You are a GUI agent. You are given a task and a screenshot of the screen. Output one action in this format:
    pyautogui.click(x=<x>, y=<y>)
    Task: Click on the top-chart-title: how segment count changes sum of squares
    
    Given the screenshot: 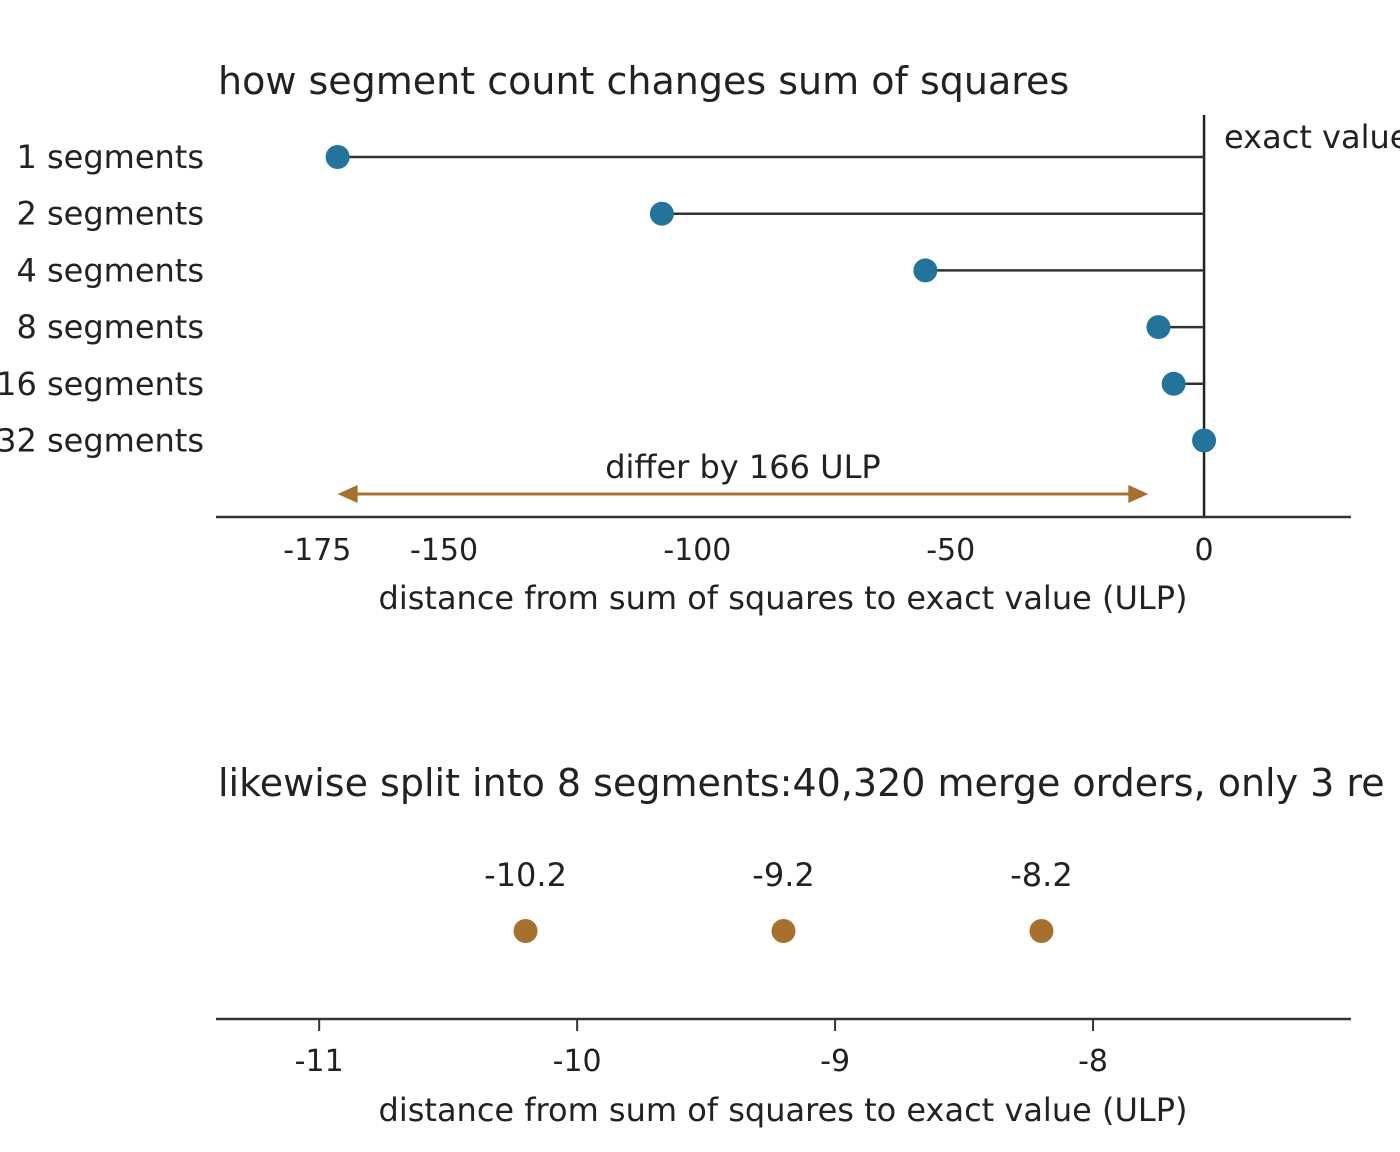 What is the action you would take?
    pyautogui.click(x=643, y=81)
    